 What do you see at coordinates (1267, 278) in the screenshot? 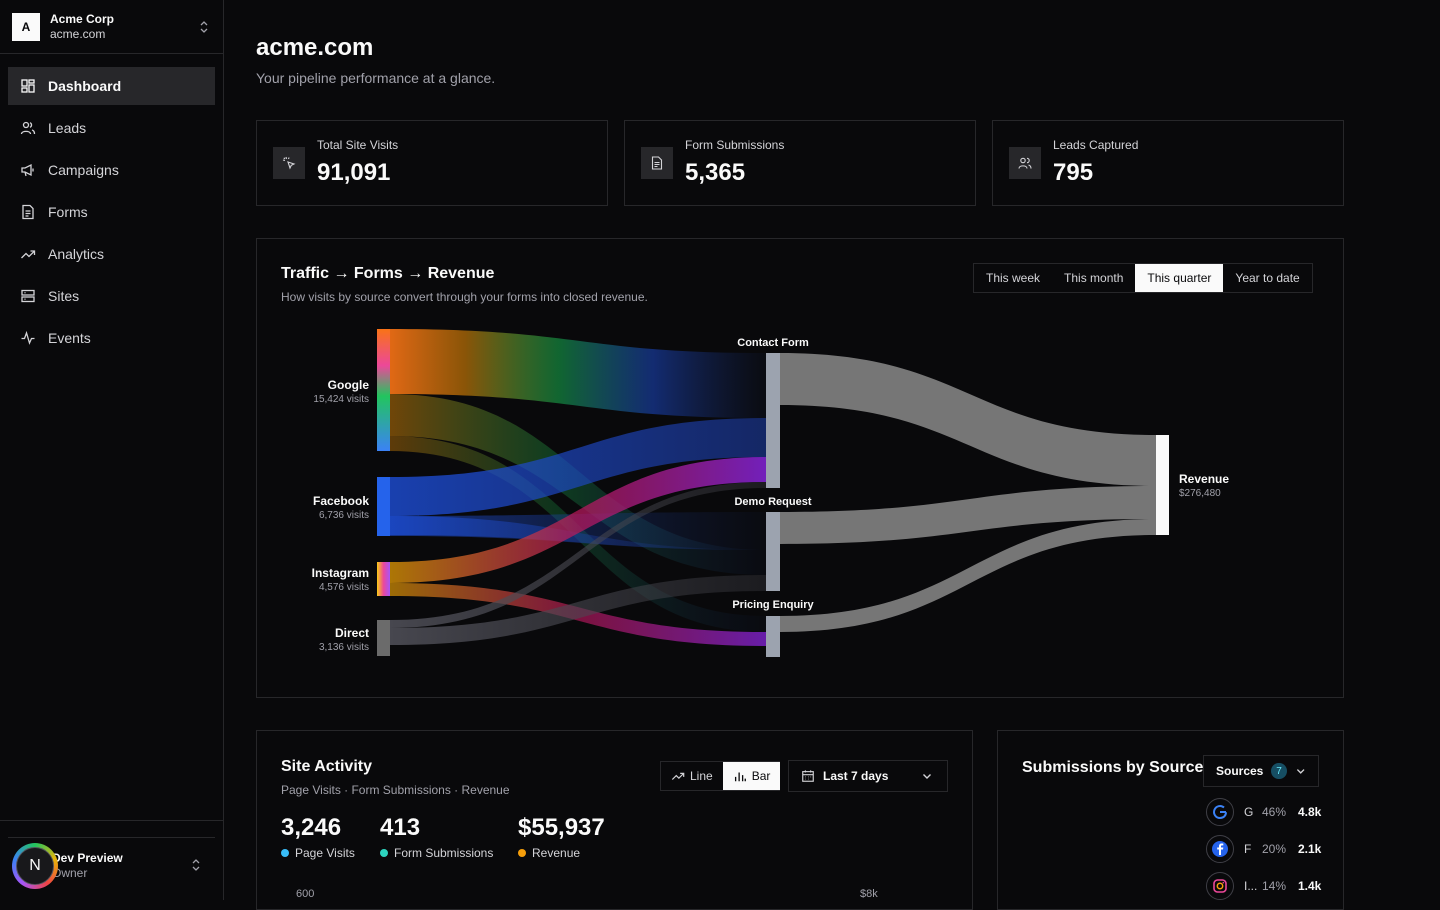
I see `range-year-to-date: Year to date` at bounding box center [1267, 278].